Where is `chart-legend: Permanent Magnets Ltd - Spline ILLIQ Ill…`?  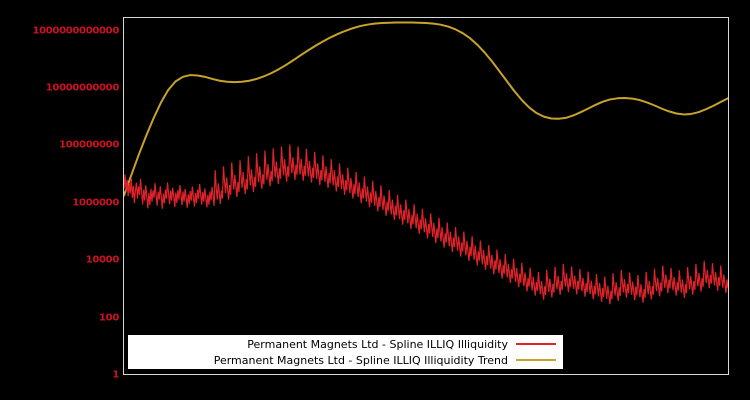 chart-legend: Permanent Magnets Ltd - Spline ILLIQ Ill… is located at coordinates (345, 352).